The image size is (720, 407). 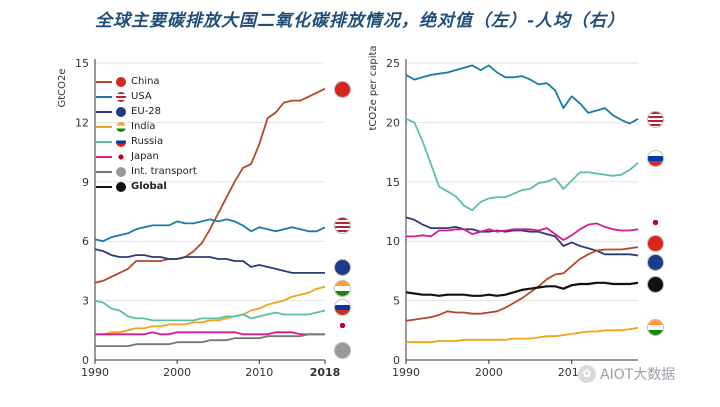 What do you see at coordinates (164, 171) in the screenshot?
I see `legend-label: Int. transport` at bounding box center [164, 171].